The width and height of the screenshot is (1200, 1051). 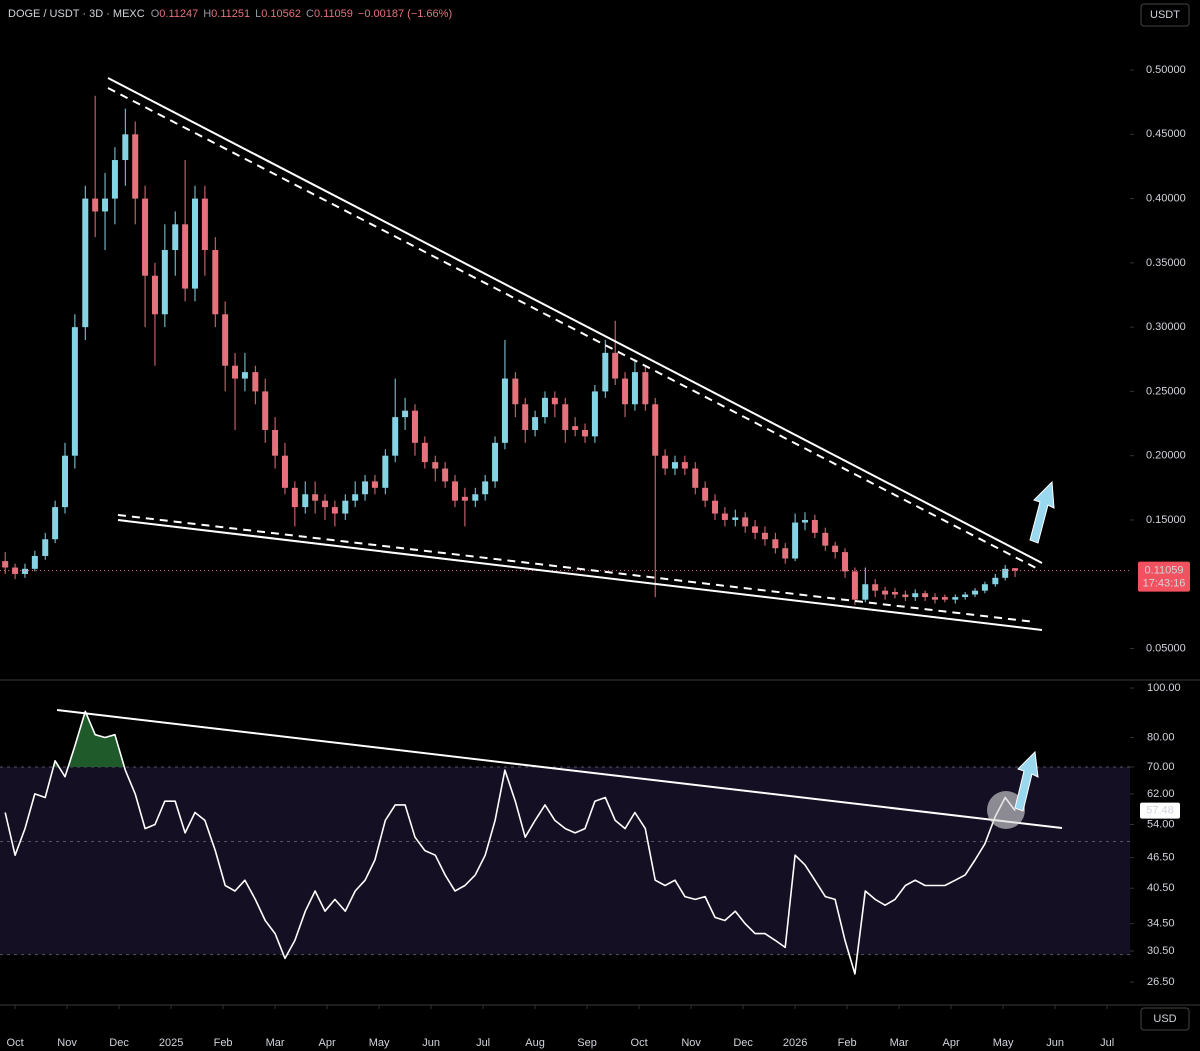 What do you see at coordinates (171, 1043) in the screenshot?
I see `x-tick-label: 2025` at bounding box center [171, 1043].